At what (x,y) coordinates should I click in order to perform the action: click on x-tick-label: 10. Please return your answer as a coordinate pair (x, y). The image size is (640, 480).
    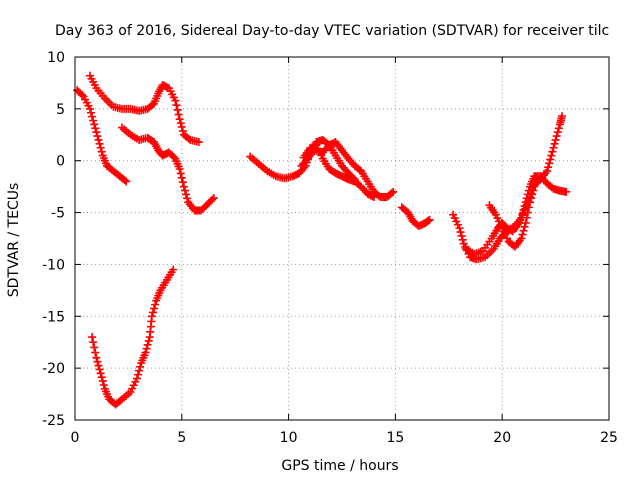
    Looking at the image, I should click on (289, 438).